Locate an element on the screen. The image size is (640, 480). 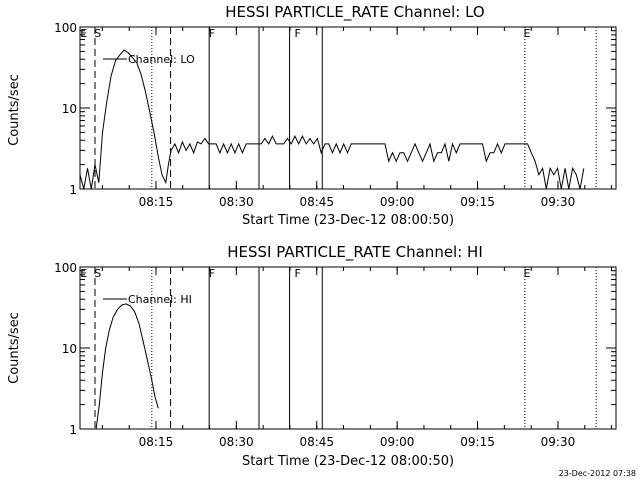
timestamp: 23-Dec-2012 07:38 is located at coordinates (597, 473).